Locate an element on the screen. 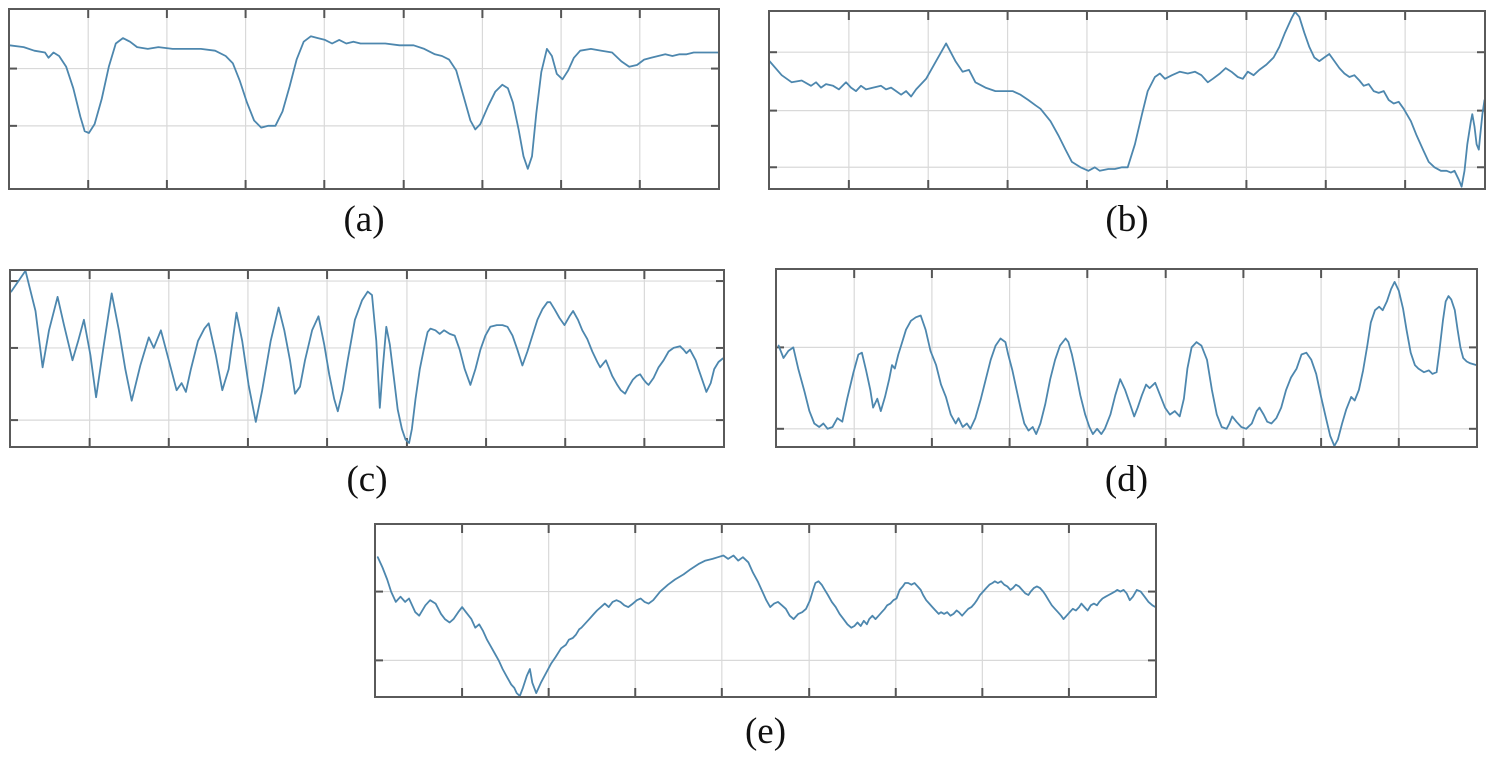 The height and width of the screenshot is (773, 1499). panel-e-plot-svg is located at coordinates (765, 610).